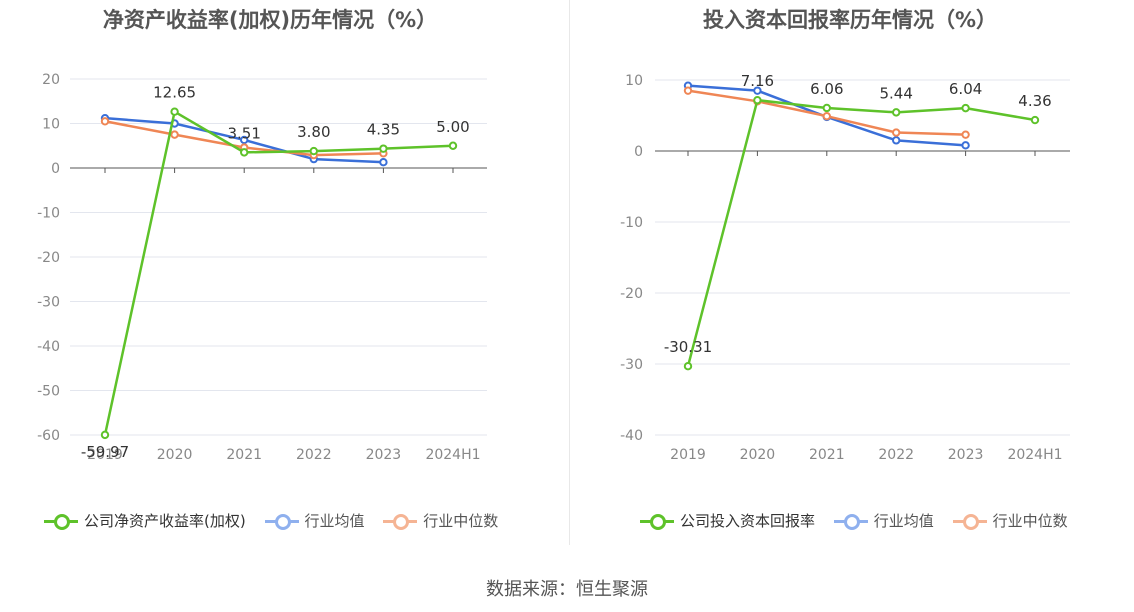 This screenshot has height=612, width=1134. What do you see at coordinates (313, 132) in the screenshot?
I see `data-label: 3.80` at bounding box center [313, 132].